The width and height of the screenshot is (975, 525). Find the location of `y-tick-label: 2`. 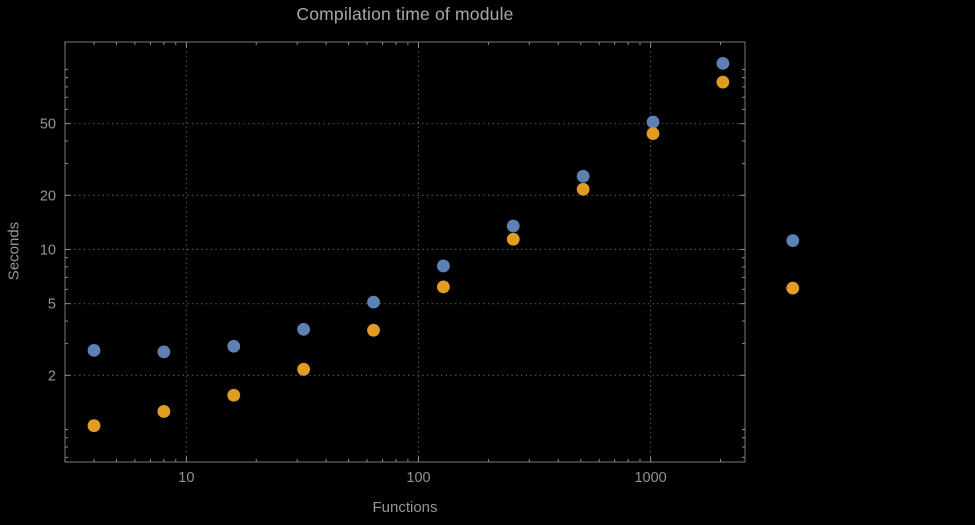

y-tick-label: 2 is located at coordinates (52, 376).